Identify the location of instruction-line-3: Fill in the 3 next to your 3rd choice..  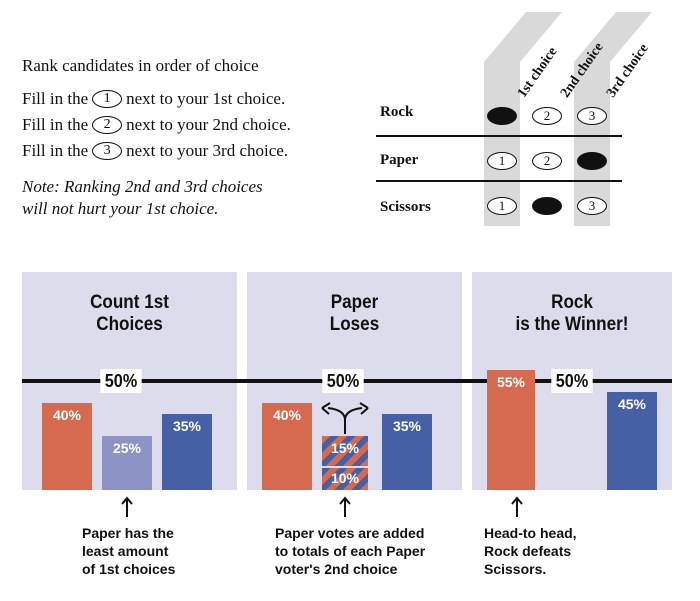
(192, 151).